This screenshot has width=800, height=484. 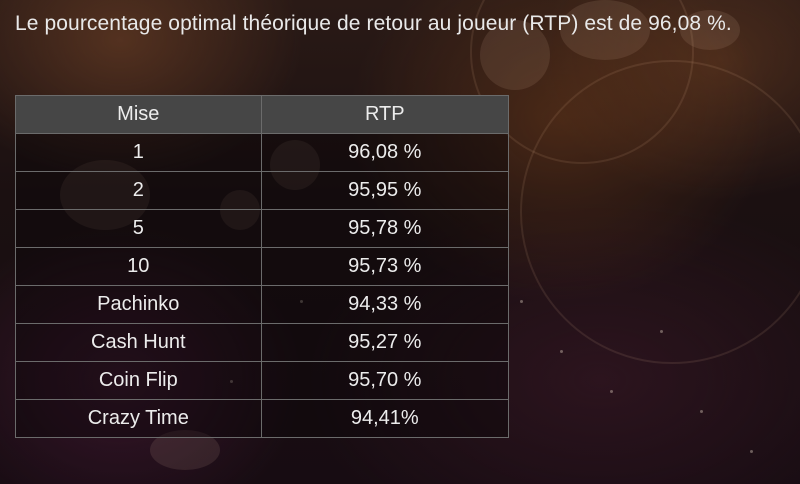 What do you see at coordinates (138, 380) in the screenshot?
I see `mise-cell: Coin Flip` at bounding box center [138, 380].